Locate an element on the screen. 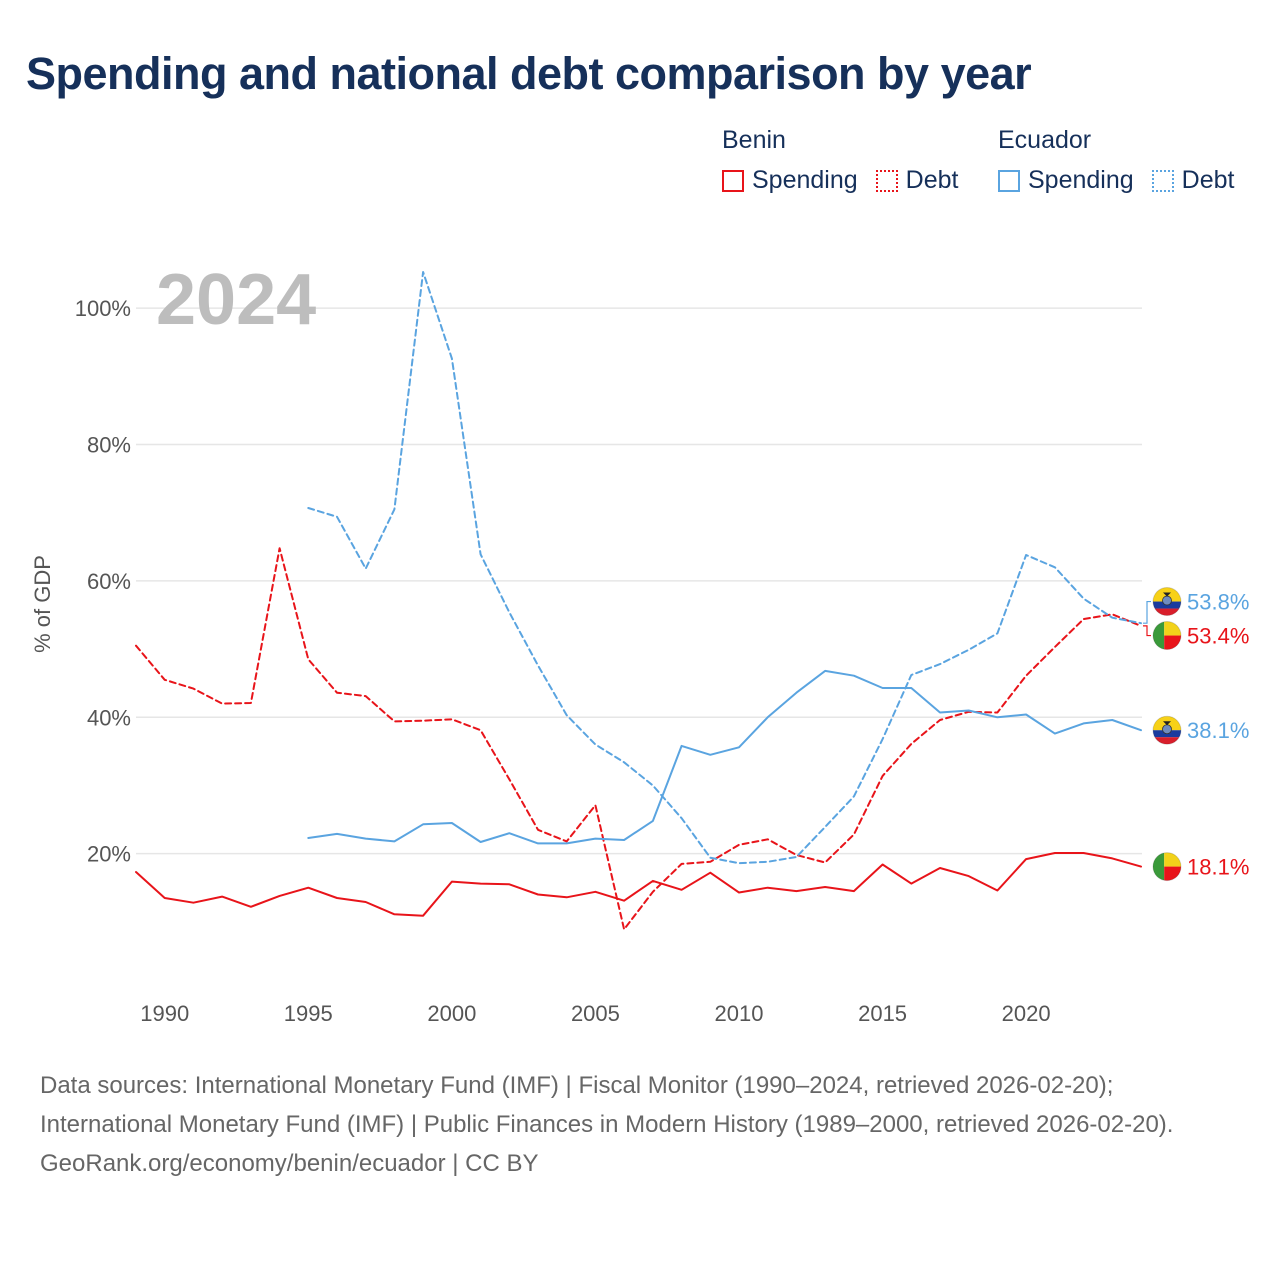 This screenshot has width=1280, height=1280. end-value-label: 53.4% is located at coordinates (1218, 636).